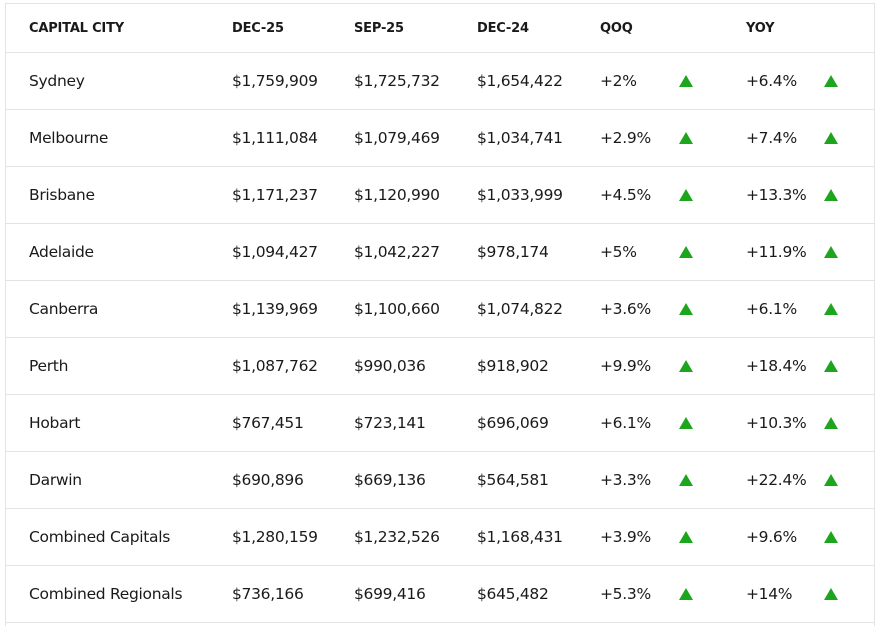 Image resolution: width=881 pixels, height=626 pixels. Describe the element at coordinates (776, 423) in the screenshot. I see `value-cell: +10.3%` at that location.